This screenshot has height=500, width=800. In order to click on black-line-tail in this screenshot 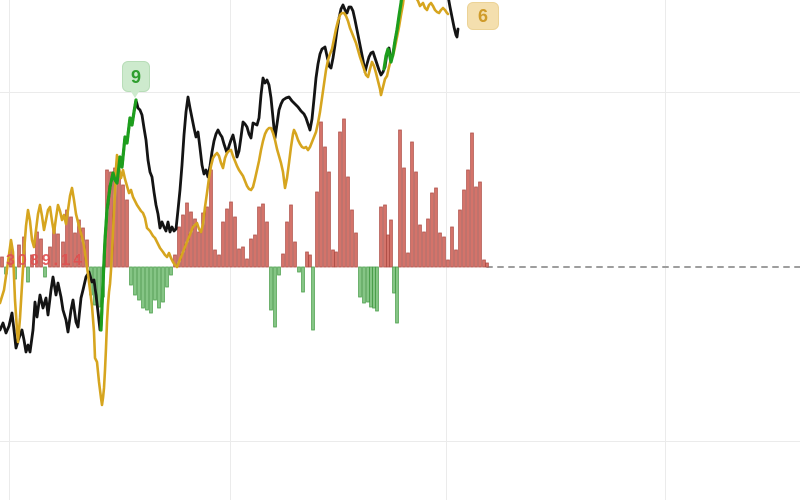, I will do `click(453, 19)`.